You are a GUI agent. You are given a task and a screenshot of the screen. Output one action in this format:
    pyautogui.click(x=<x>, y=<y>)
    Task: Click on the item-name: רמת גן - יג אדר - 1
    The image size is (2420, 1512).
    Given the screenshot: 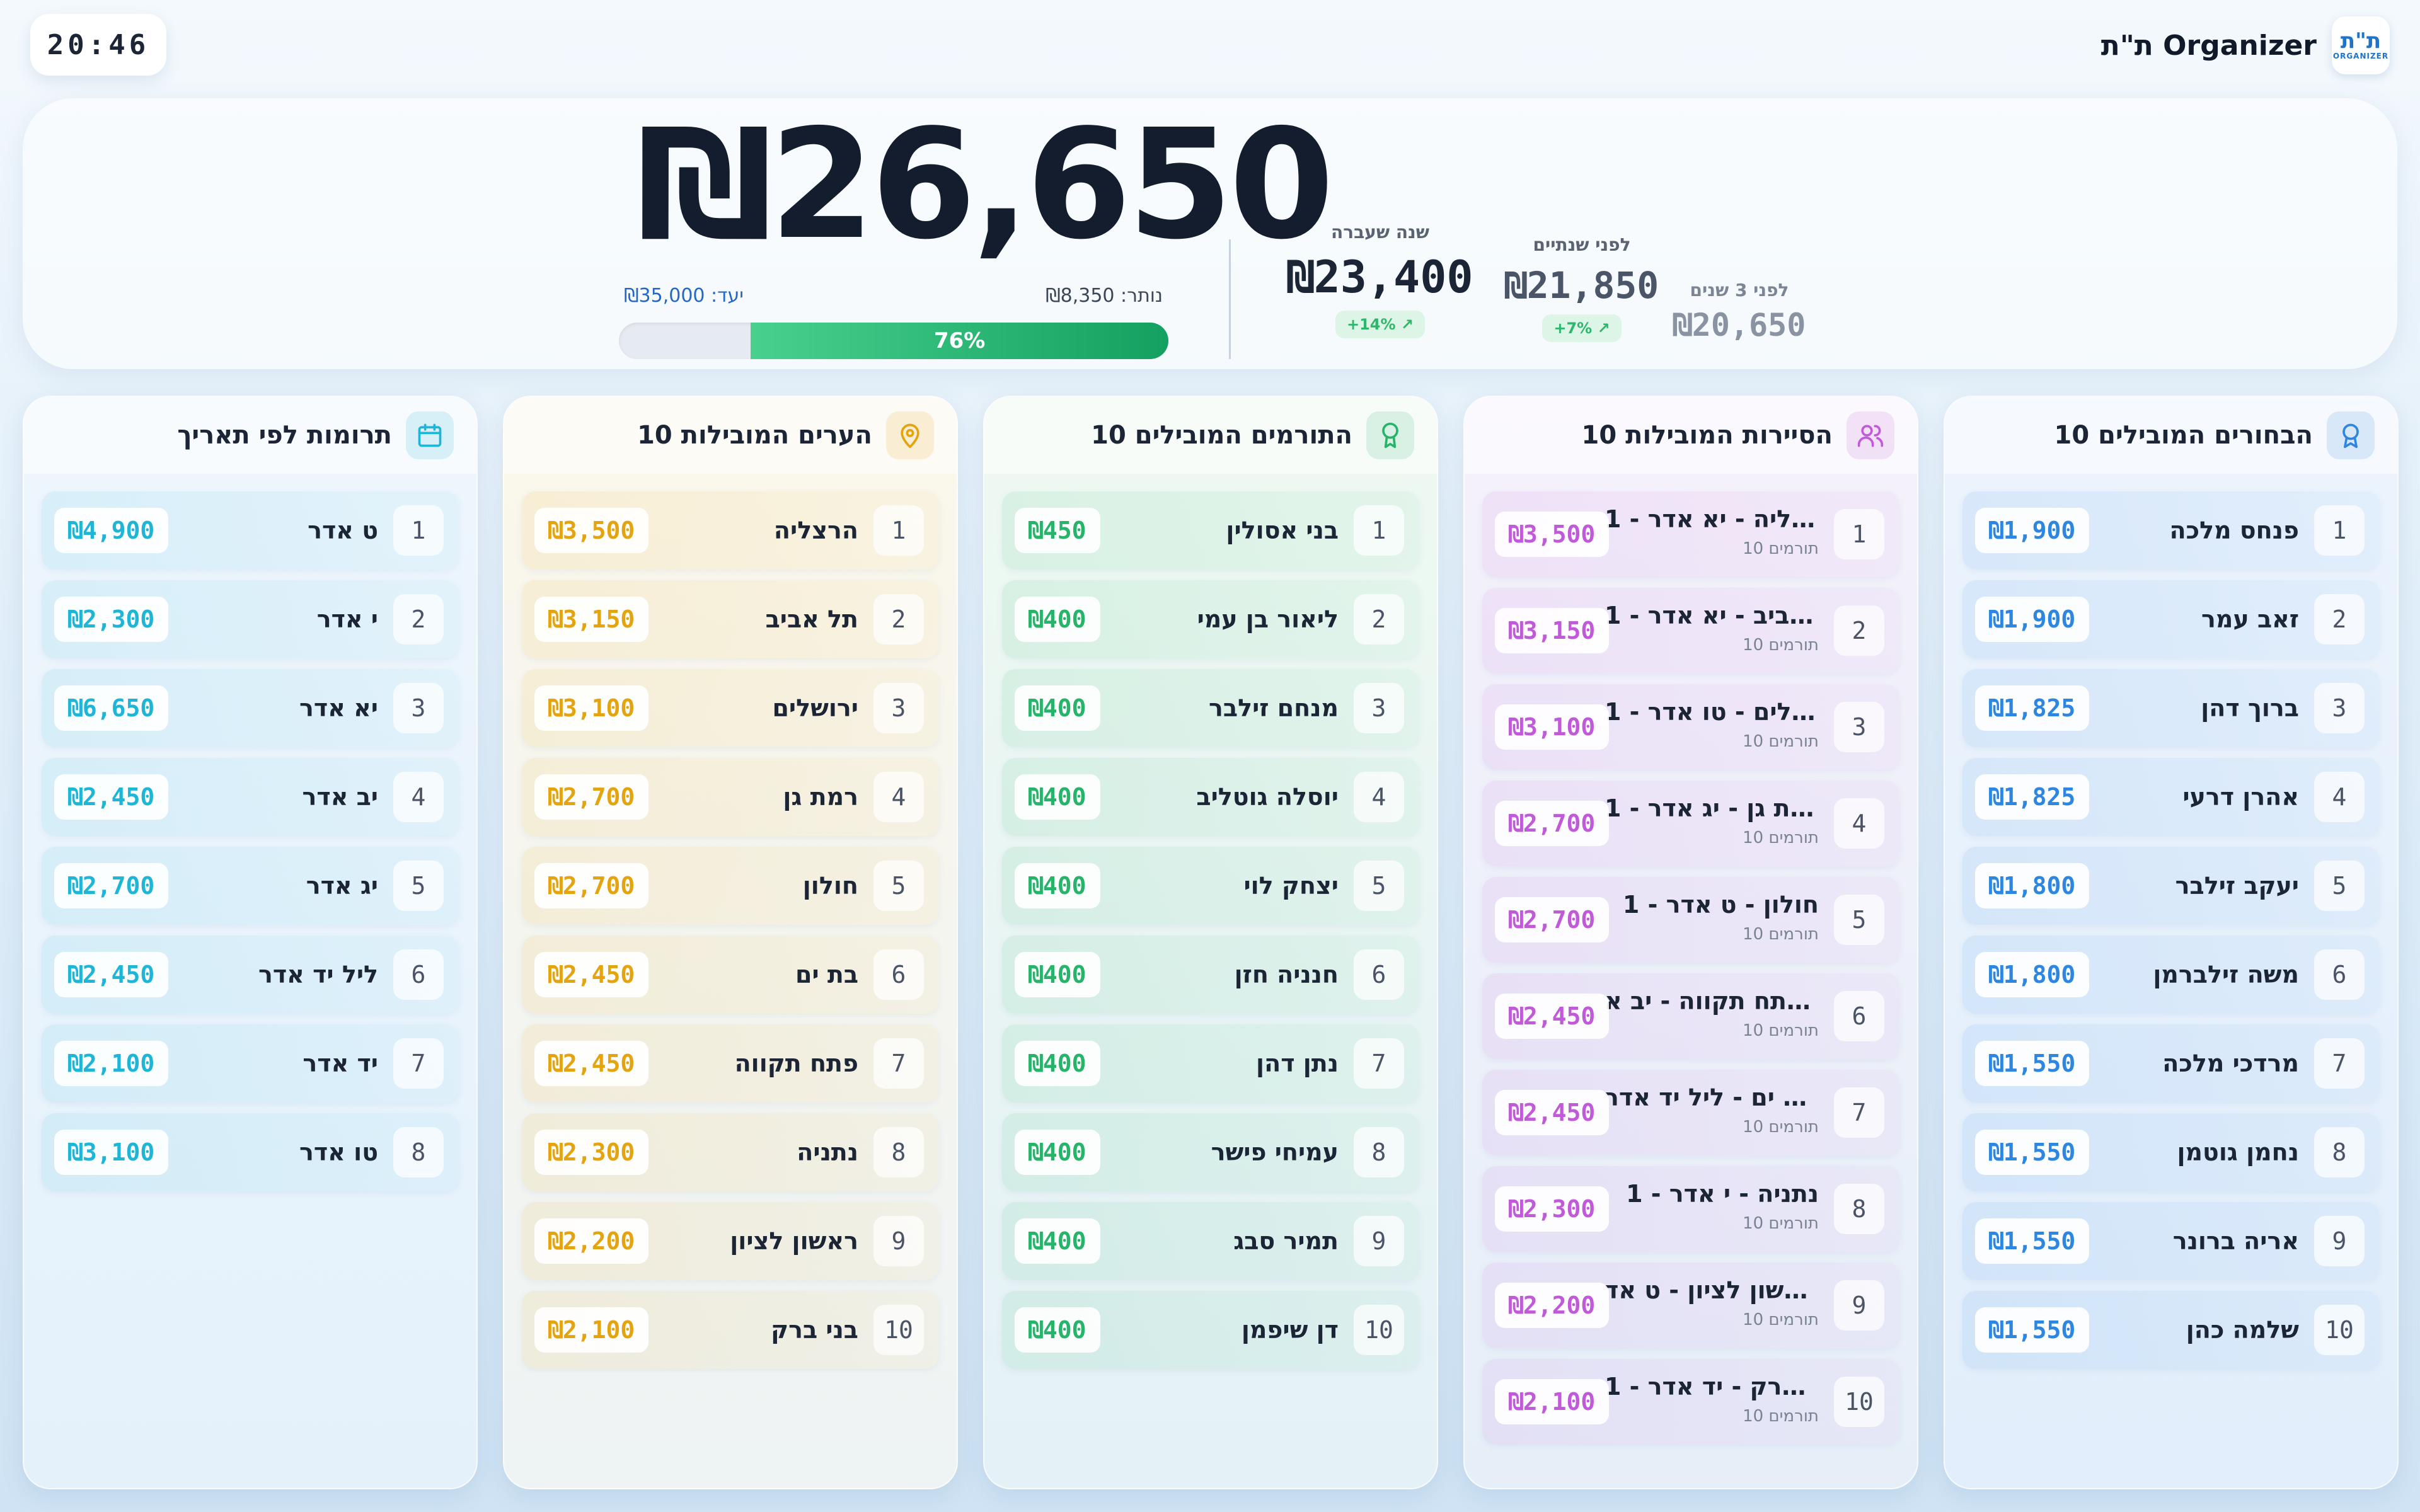 What is the action you would take?
    pyautogui.click(x=1712, y=808)
    